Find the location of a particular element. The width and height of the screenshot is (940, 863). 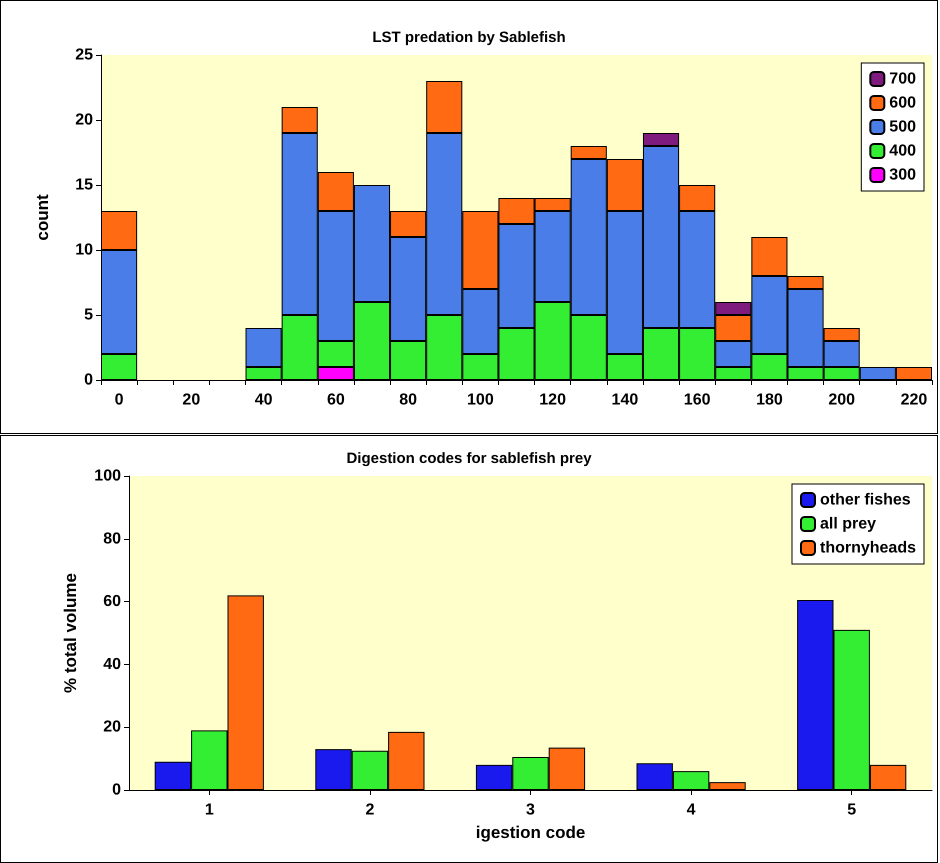

x-tick-label: 2 is located at coordinates (369, 810).